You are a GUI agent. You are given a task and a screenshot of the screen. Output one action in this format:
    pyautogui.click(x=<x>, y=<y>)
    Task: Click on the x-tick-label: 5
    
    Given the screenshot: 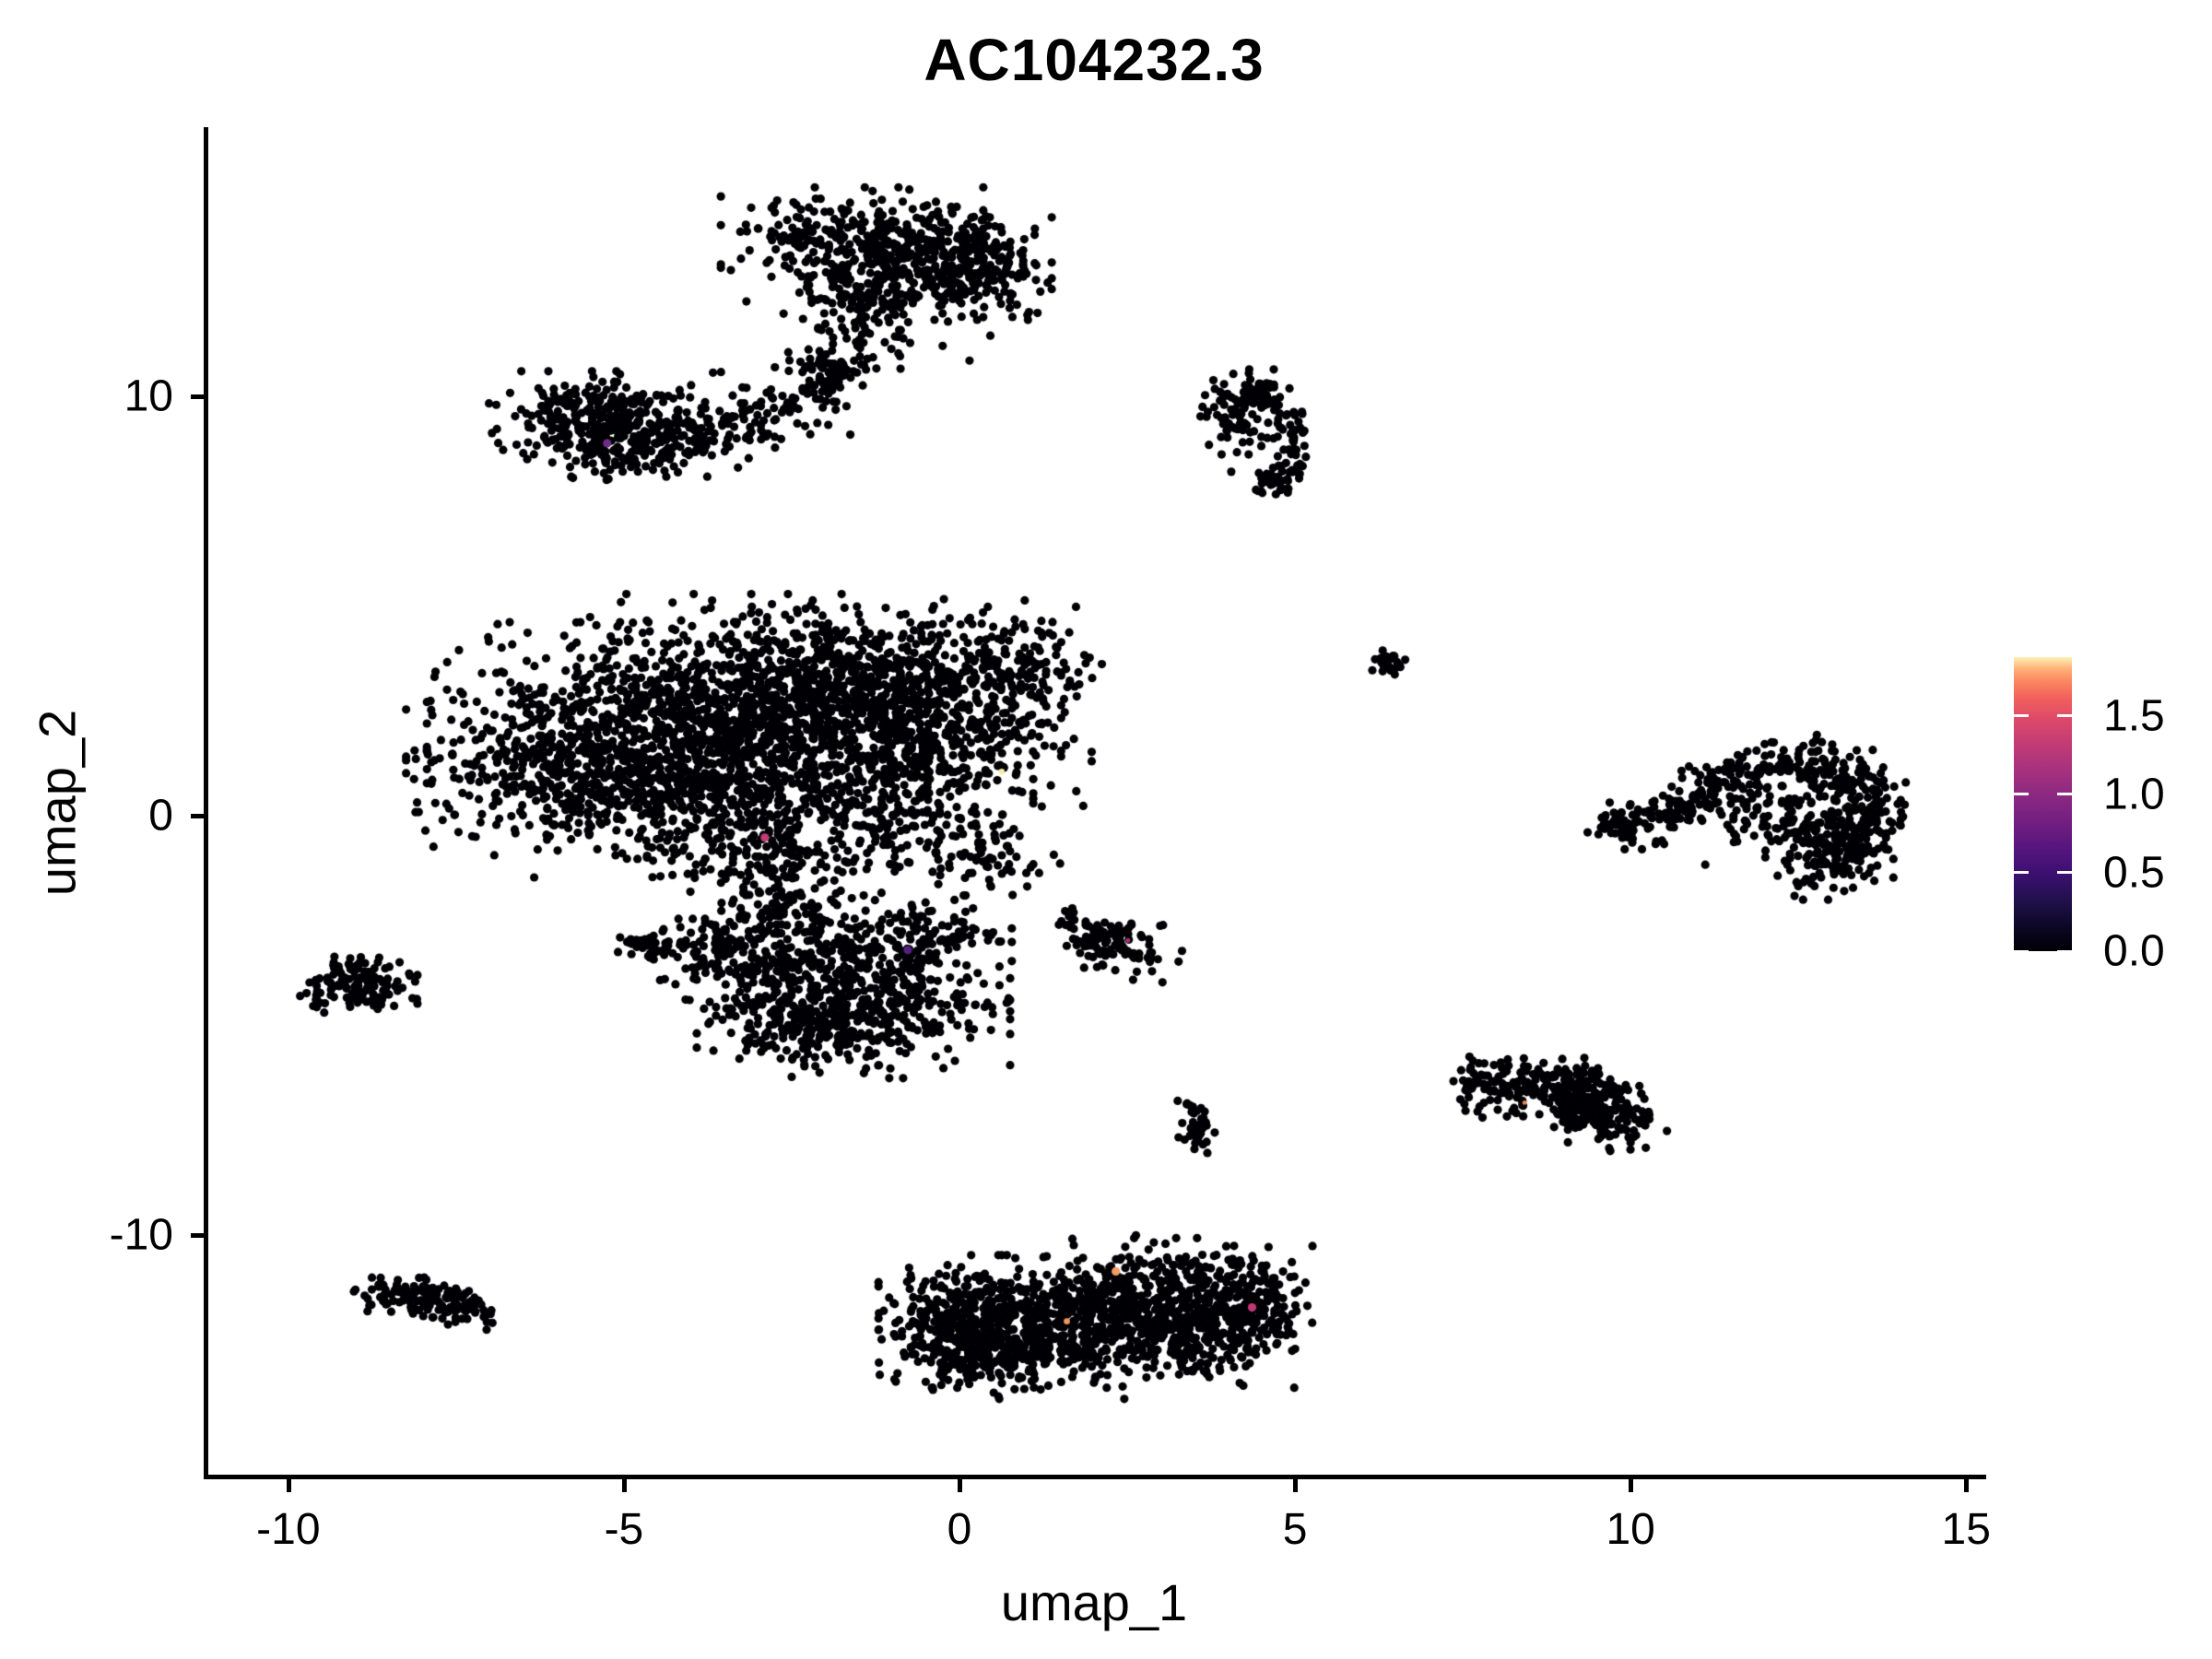 What is the action you would take?
    pyautogui.click(x=1295, y=1529)
    